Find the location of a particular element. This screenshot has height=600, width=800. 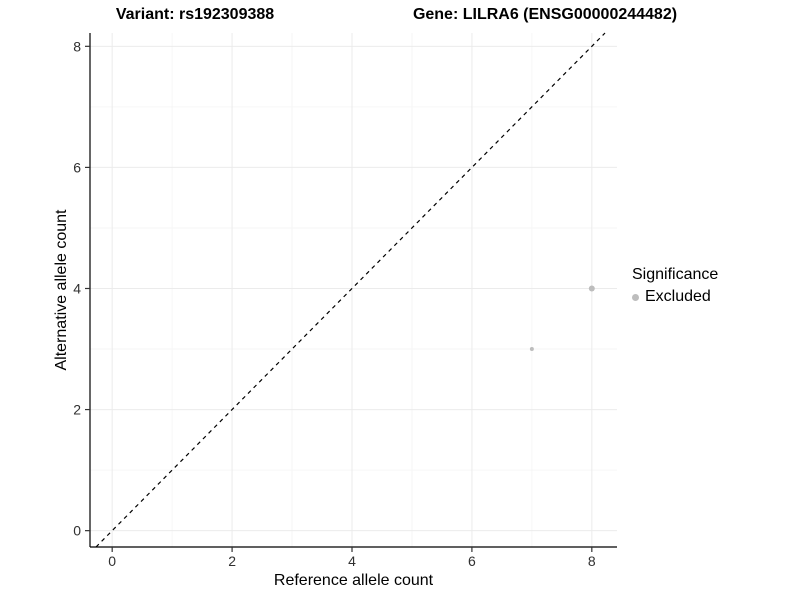

x-tick-label: 8 is located at coordinates (592, 561).